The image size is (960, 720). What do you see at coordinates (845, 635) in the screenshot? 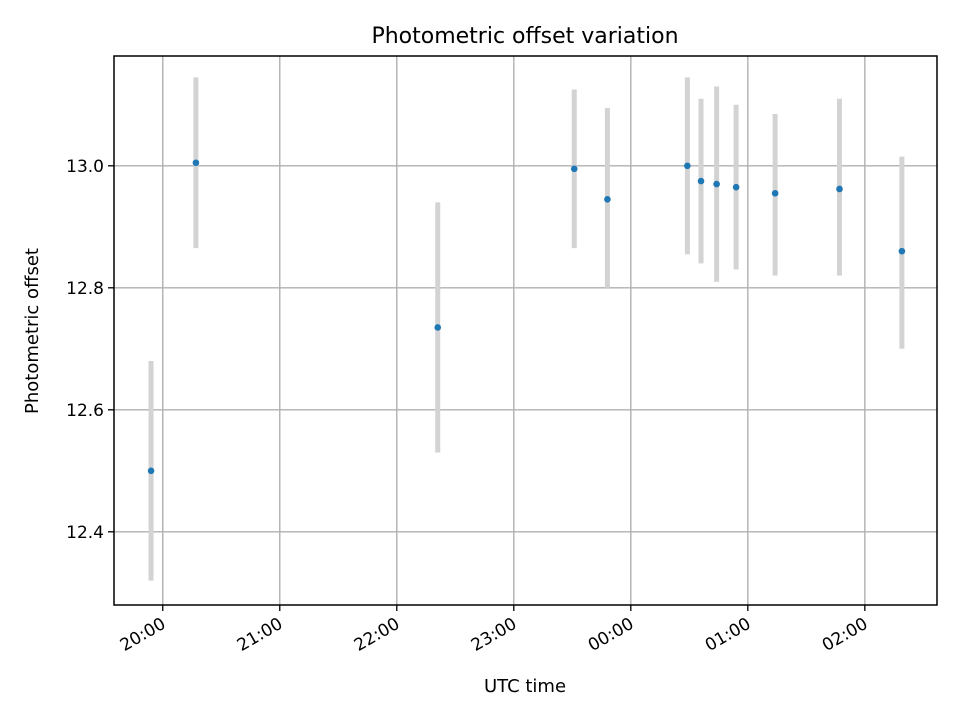
I see `x-tick-label: 02:00` at bounding box center [845, 635].